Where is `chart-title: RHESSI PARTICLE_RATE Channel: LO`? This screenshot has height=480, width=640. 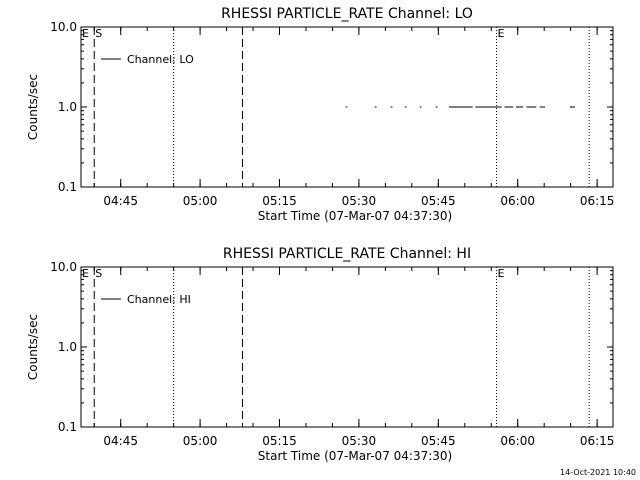 chart-title: RHESSI PARTICLE_RATE Channel: LO is located at coordinates (347, 14).